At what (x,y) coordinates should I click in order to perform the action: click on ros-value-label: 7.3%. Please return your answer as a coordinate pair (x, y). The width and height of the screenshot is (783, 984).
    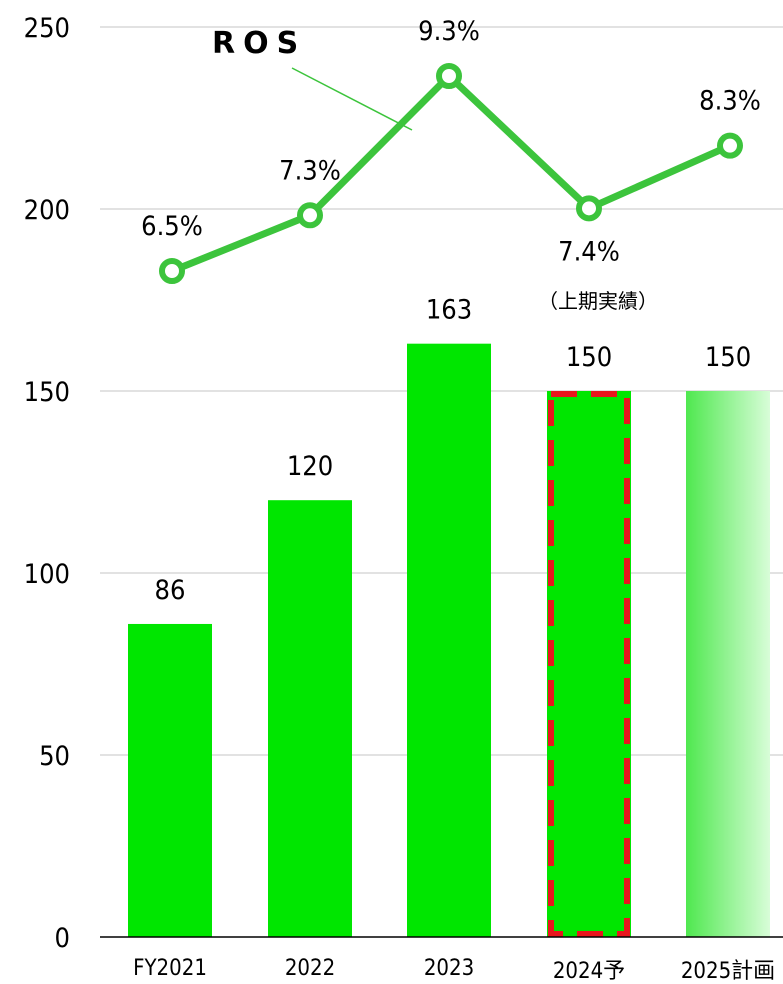
    Looking at the image, I should click on (310, 170).